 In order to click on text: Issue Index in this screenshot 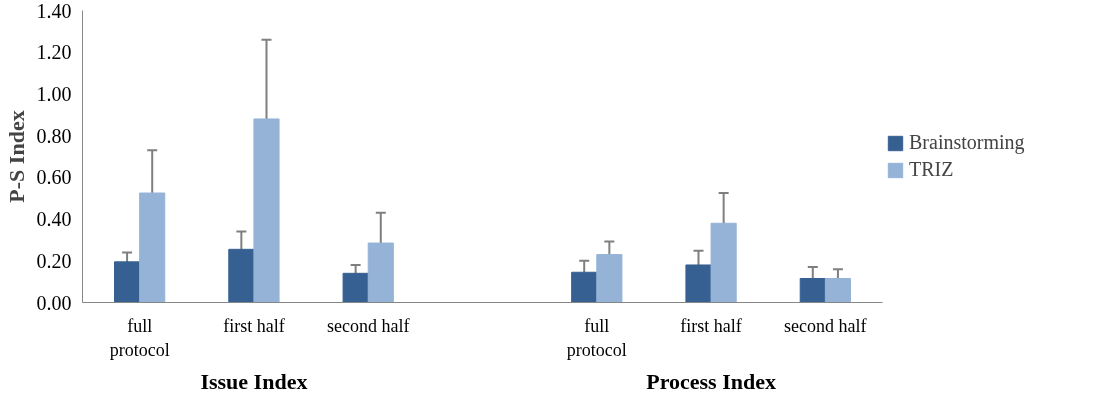, I will do `click(254, 381)`.